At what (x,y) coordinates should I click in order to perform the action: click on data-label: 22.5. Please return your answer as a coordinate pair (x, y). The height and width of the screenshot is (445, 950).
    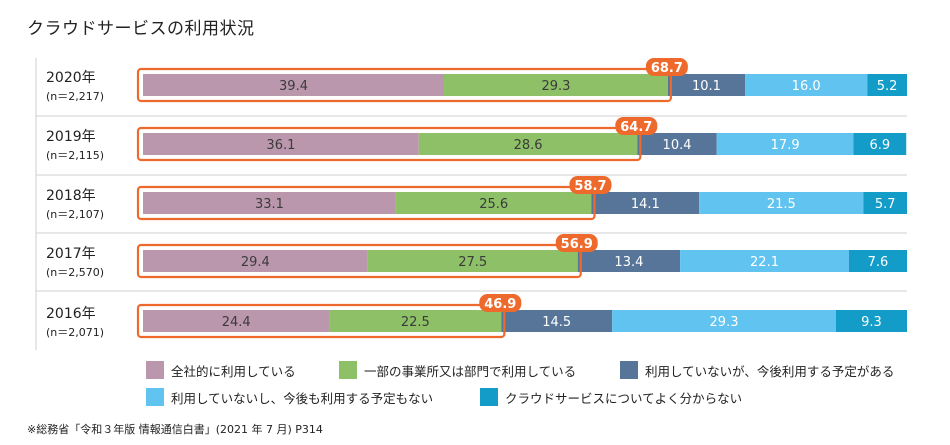
    Looking at the image, I should click on (415, 322).